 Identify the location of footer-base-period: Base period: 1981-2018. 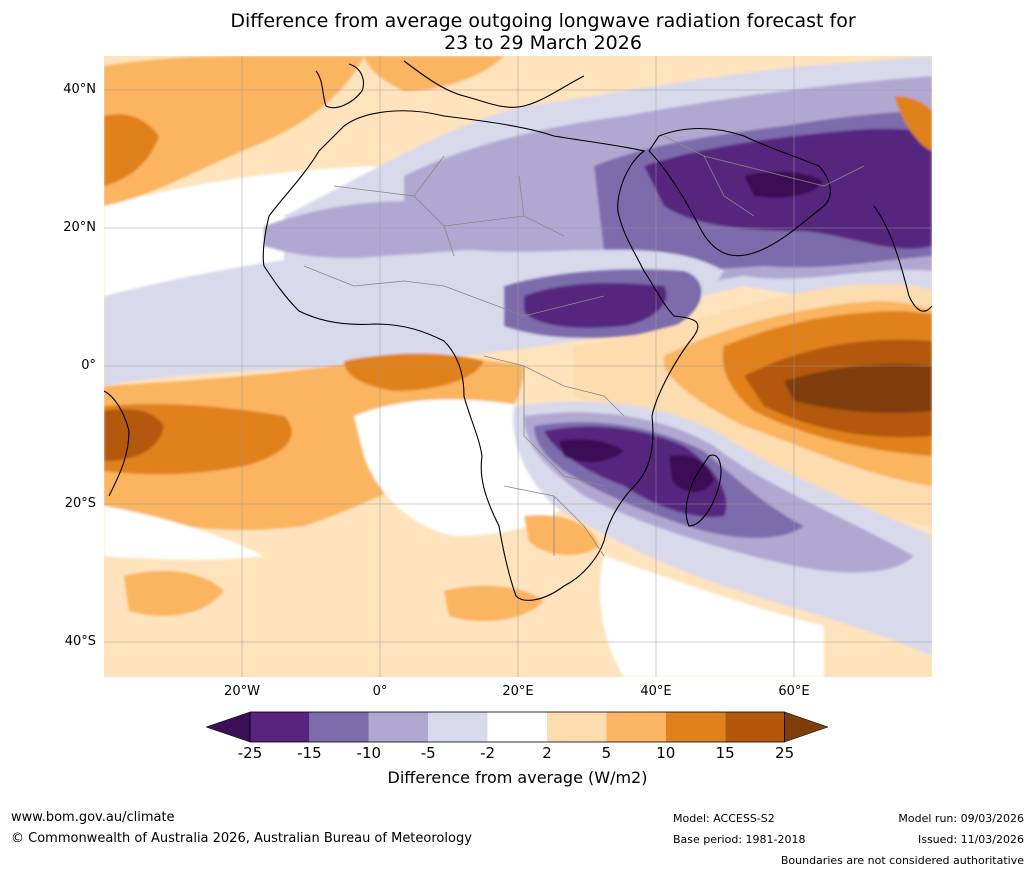
(739, 839).